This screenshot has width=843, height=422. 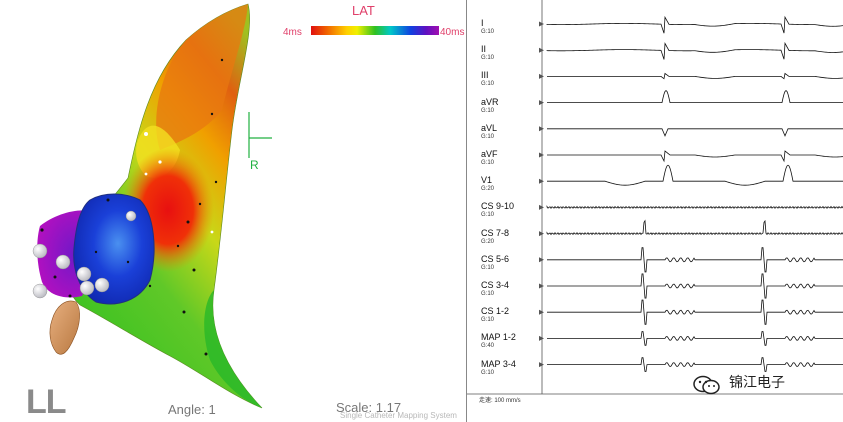 What do you see at coordinates (398, 415) in the screenshot?
I see `system-watermark: Single Catheter Mapping System` at bounding box center [398, 415].